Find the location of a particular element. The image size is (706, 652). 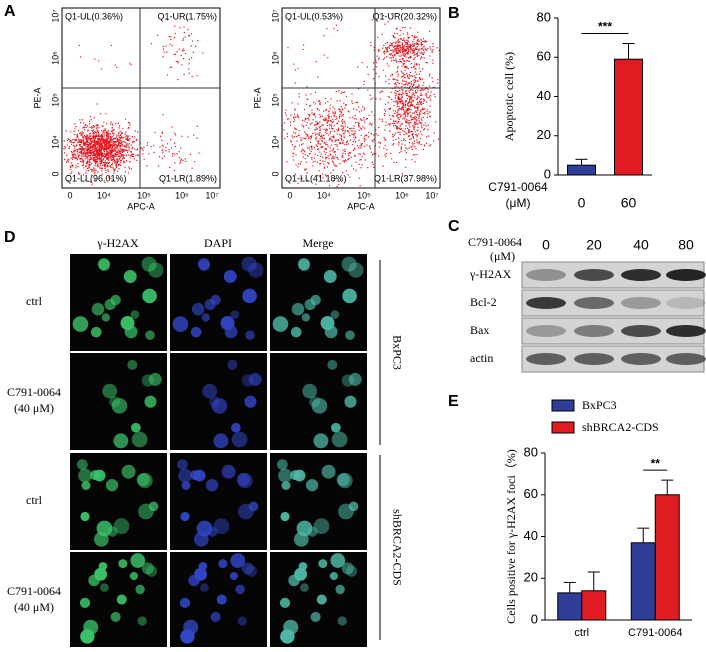

blot-band is located at coordinates (594, 359).